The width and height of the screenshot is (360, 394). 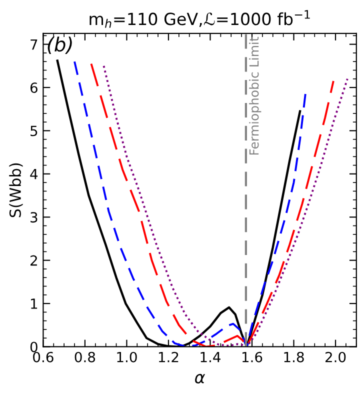 I want to click on ref-line-label: Fermiophobic Limit, so click(x=255, y=95).